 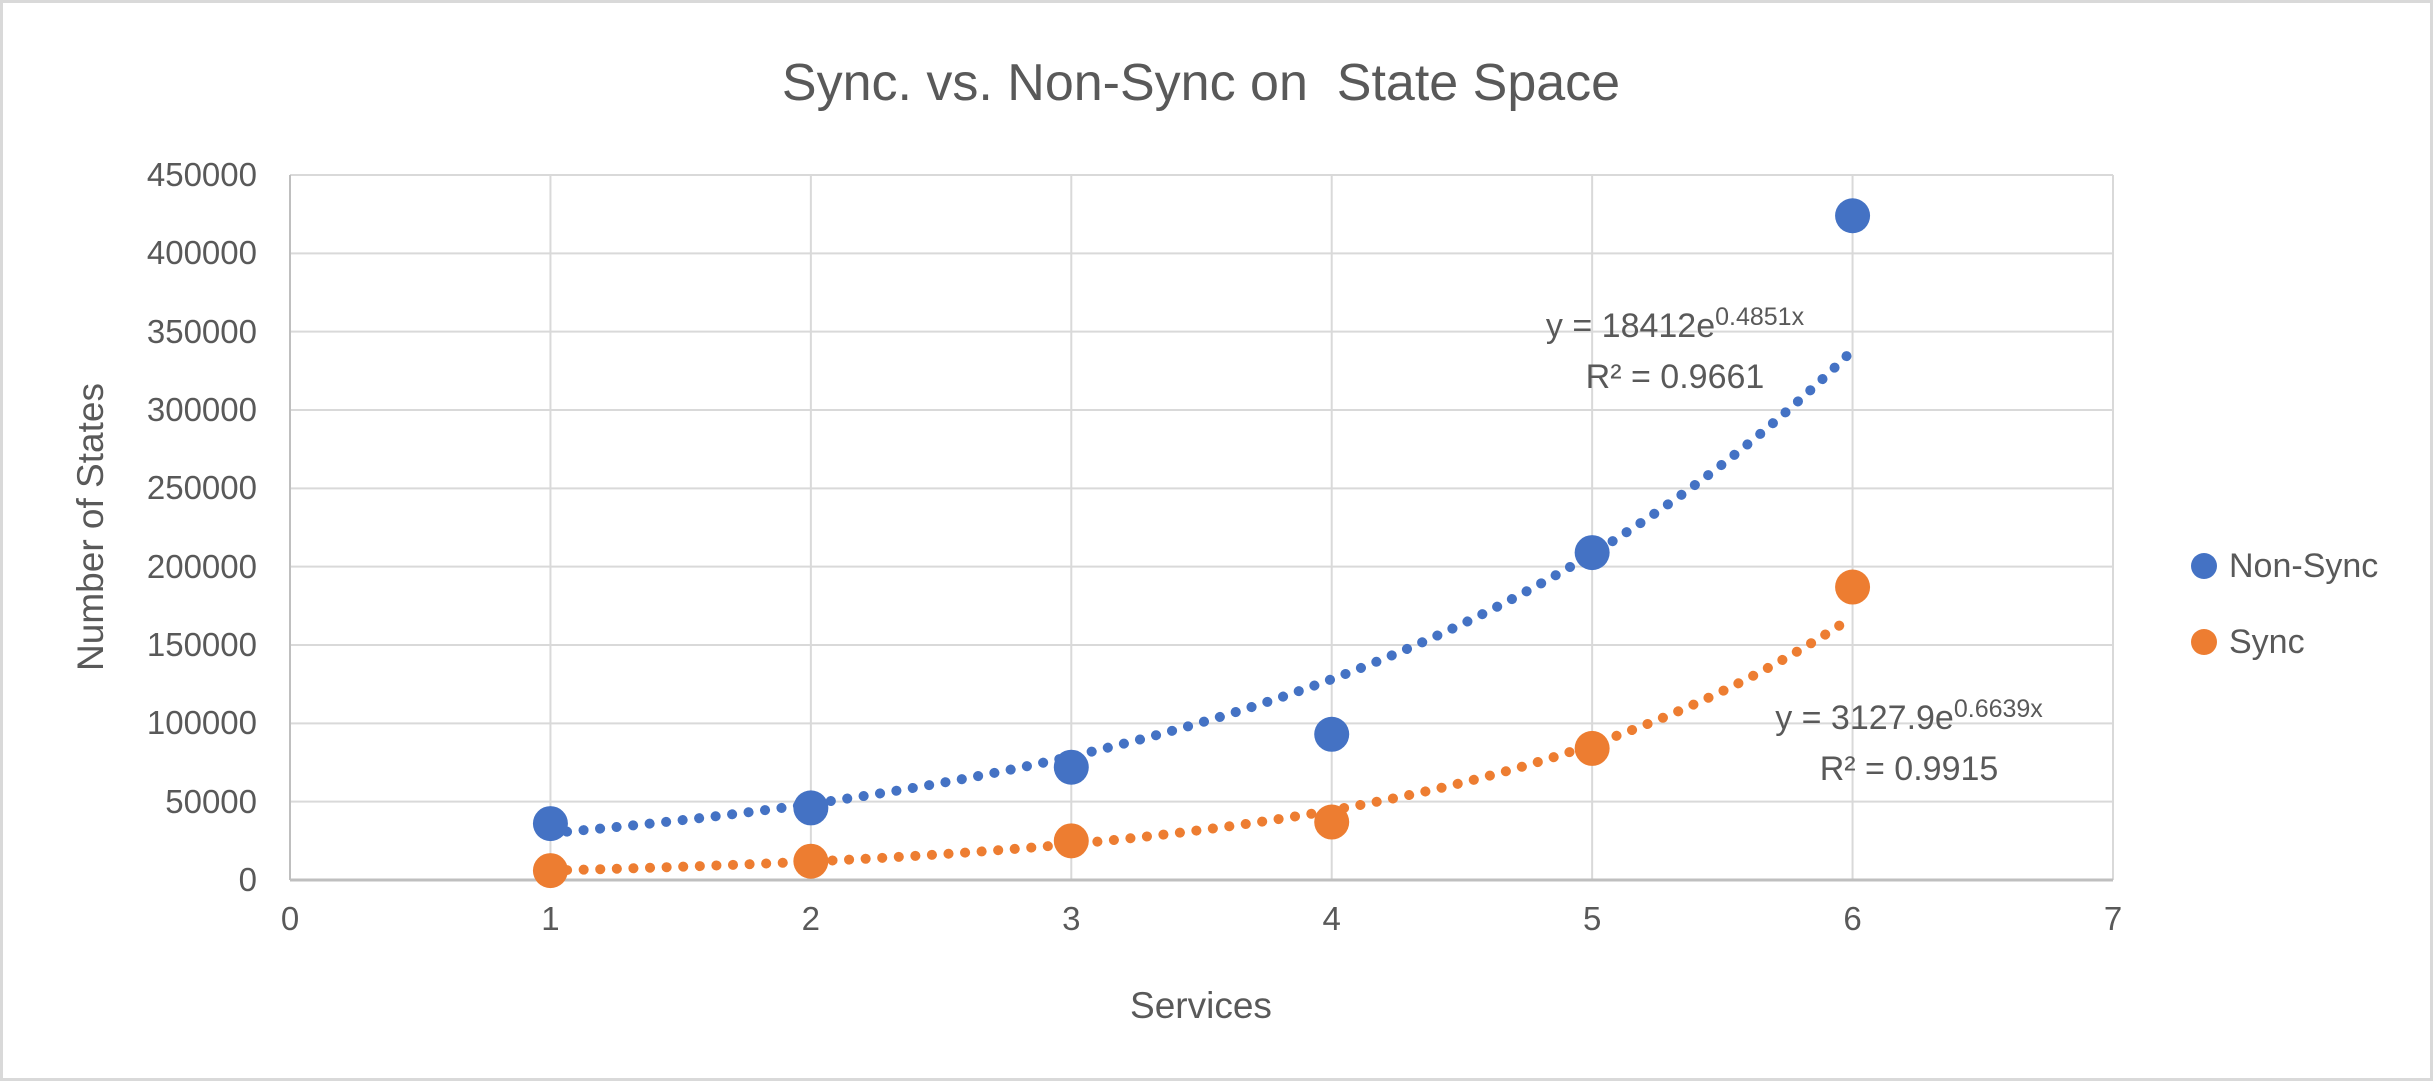 What do you see at coordinates (2267, 641) in the screenshot?
I see `legend-label: Sync` at bounding box center [2267, 641].